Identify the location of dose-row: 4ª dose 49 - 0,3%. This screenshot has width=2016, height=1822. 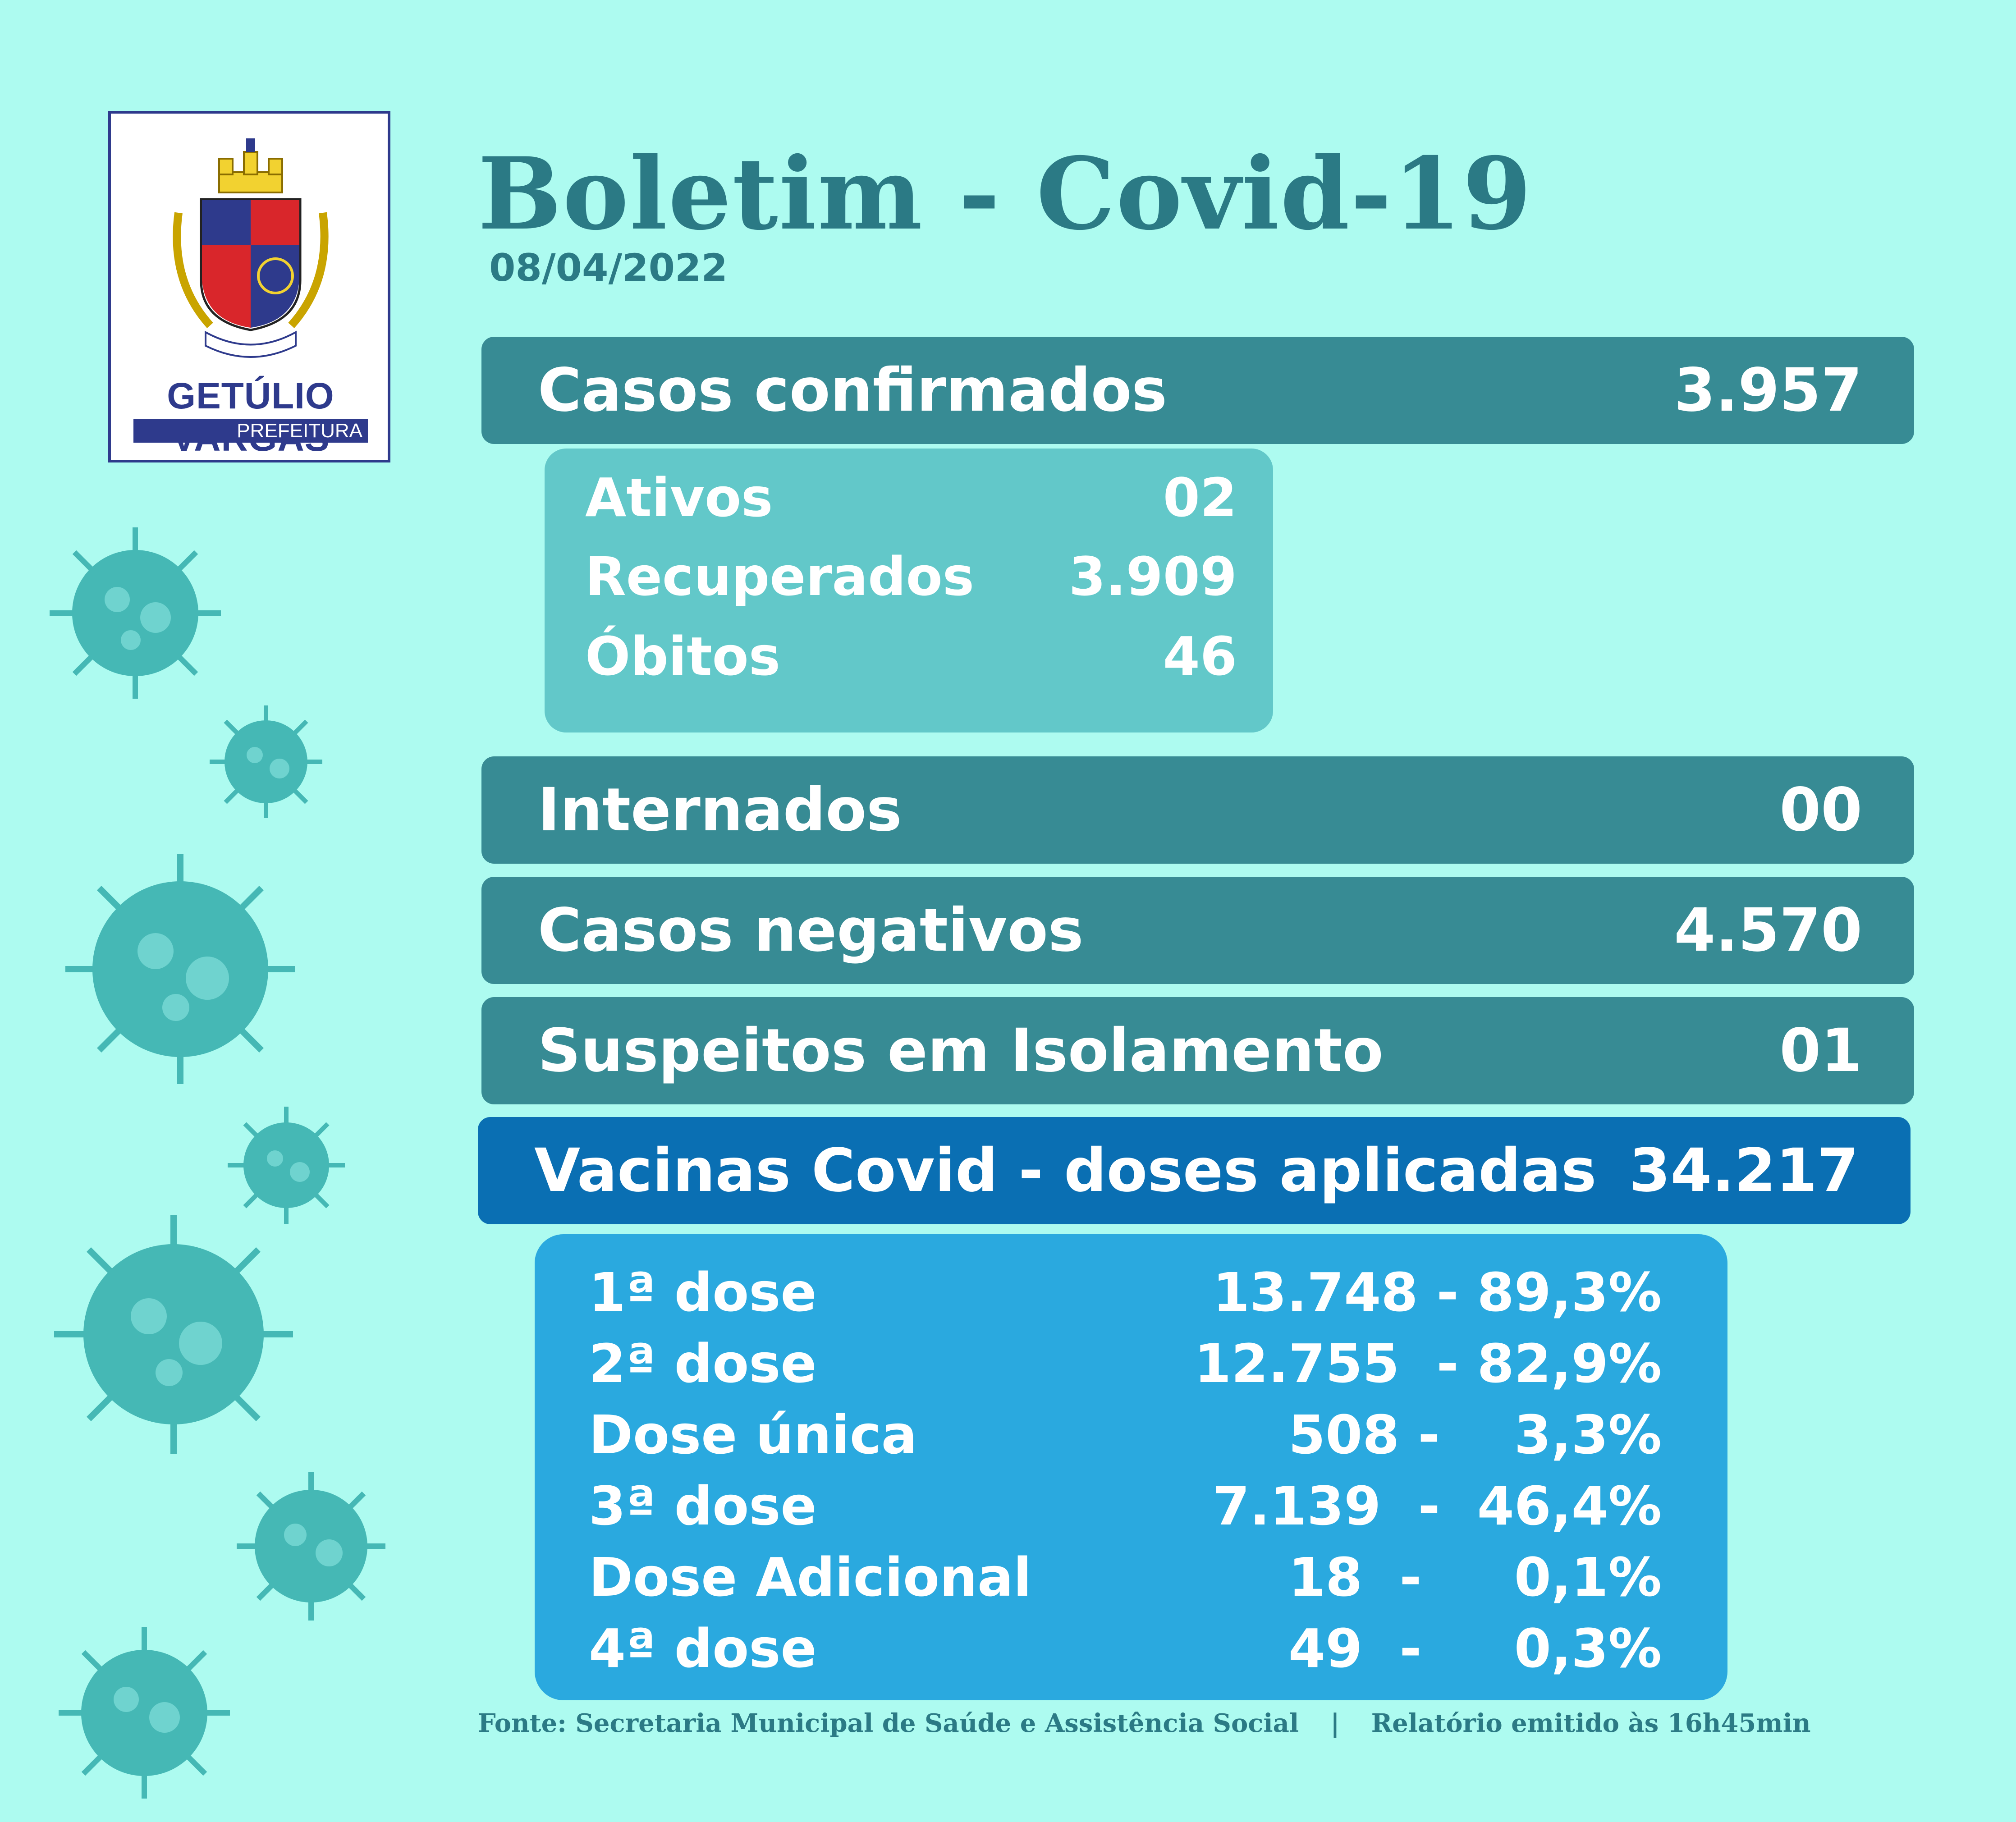
(1152, 1653).